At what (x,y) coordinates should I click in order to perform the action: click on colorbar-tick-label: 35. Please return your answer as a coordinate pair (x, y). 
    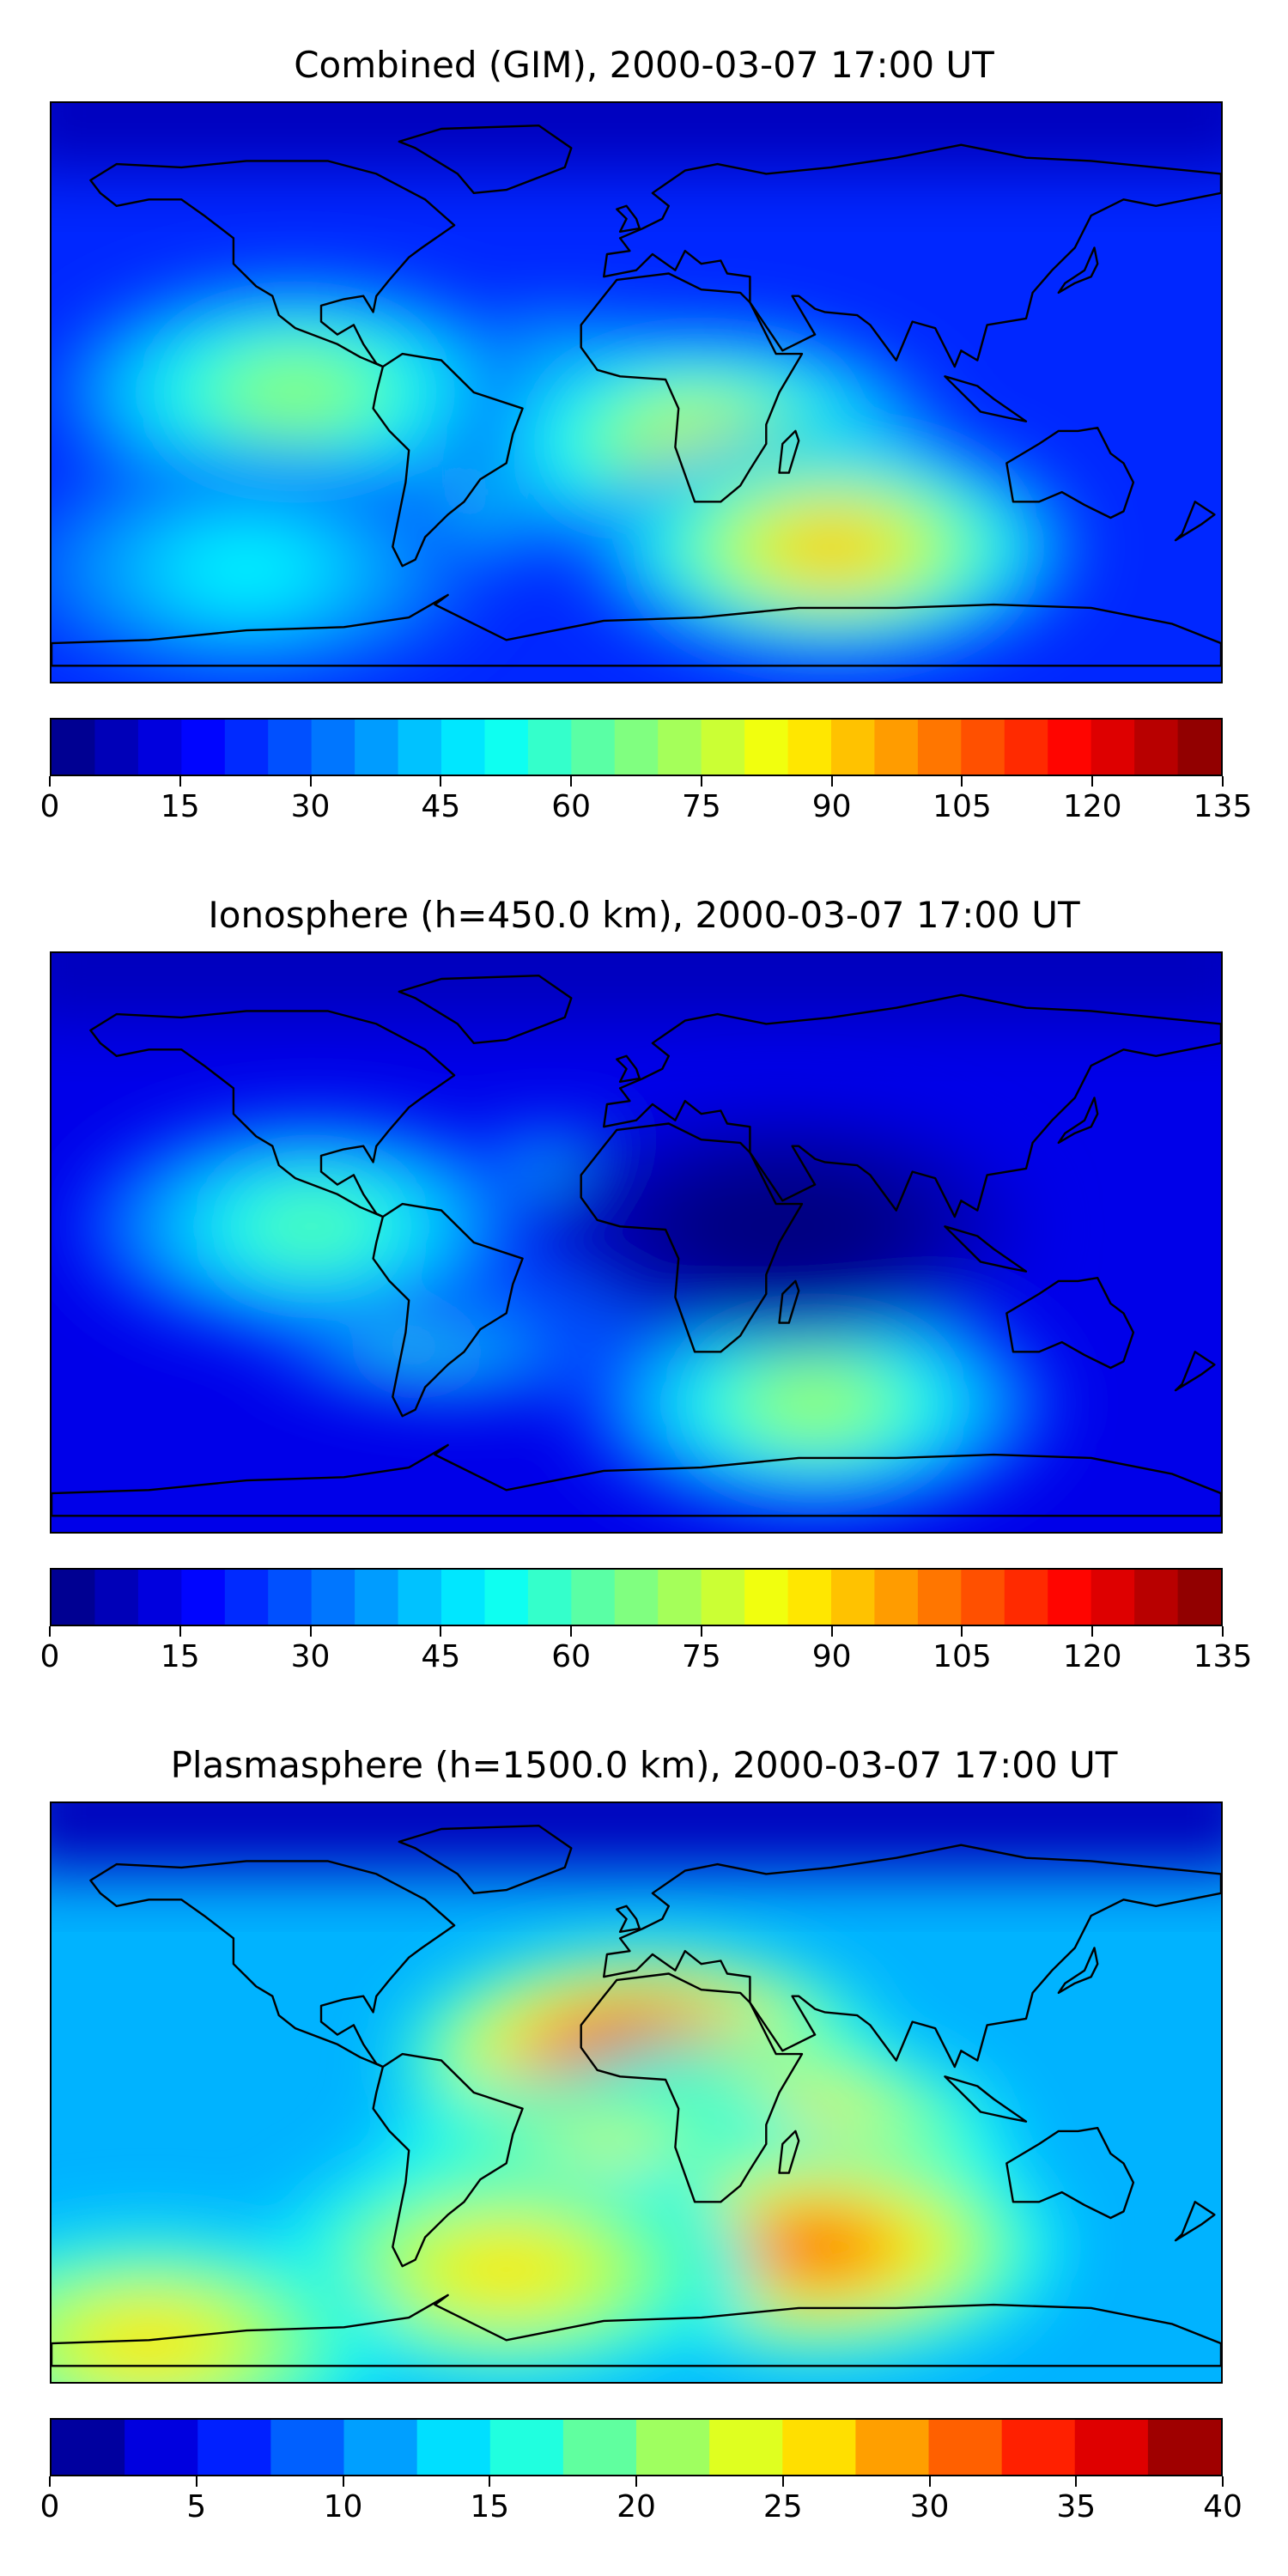
    Looking at the image, I should click on (1076, 2507).